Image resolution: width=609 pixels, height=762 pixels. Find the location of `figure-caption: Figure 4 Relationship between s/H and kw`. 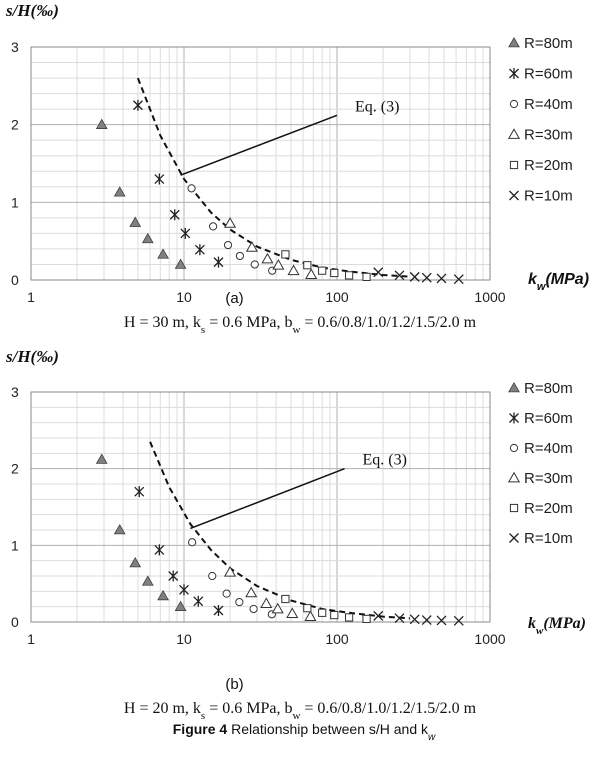

figure-caption: Figure 4 Relationship between s/H and kw is located at coordinates (304, 732).